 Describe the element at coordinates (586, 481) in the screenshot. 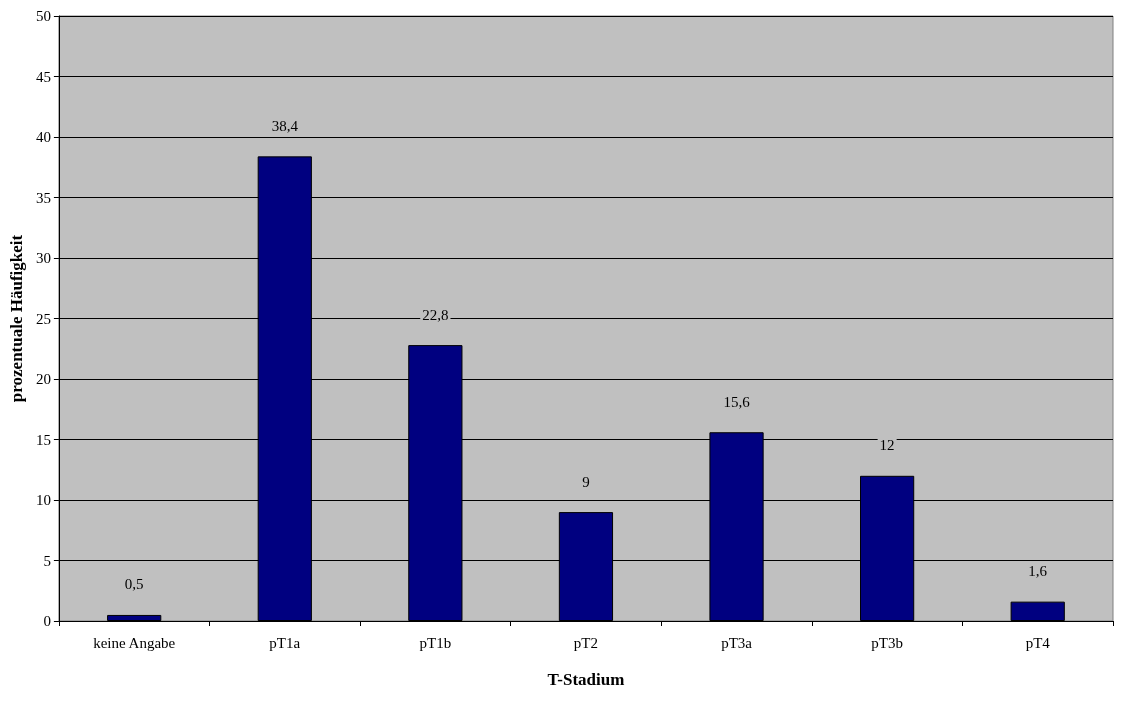

I see `data-label: 9` at that location.